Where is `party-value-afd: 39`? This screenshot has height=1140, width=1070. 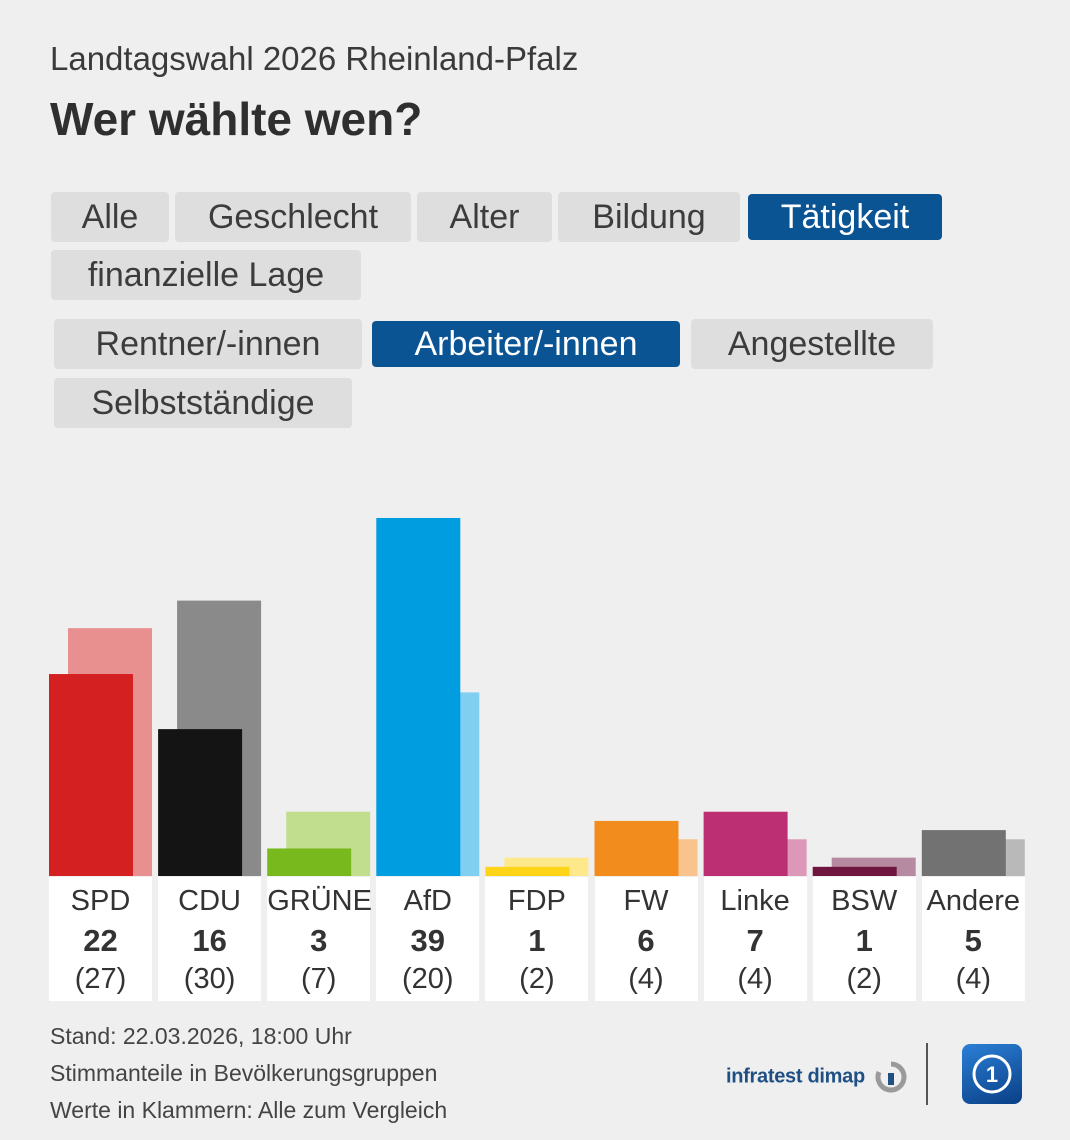 party-value-afd: 39 is located at coordinates (428, 940).